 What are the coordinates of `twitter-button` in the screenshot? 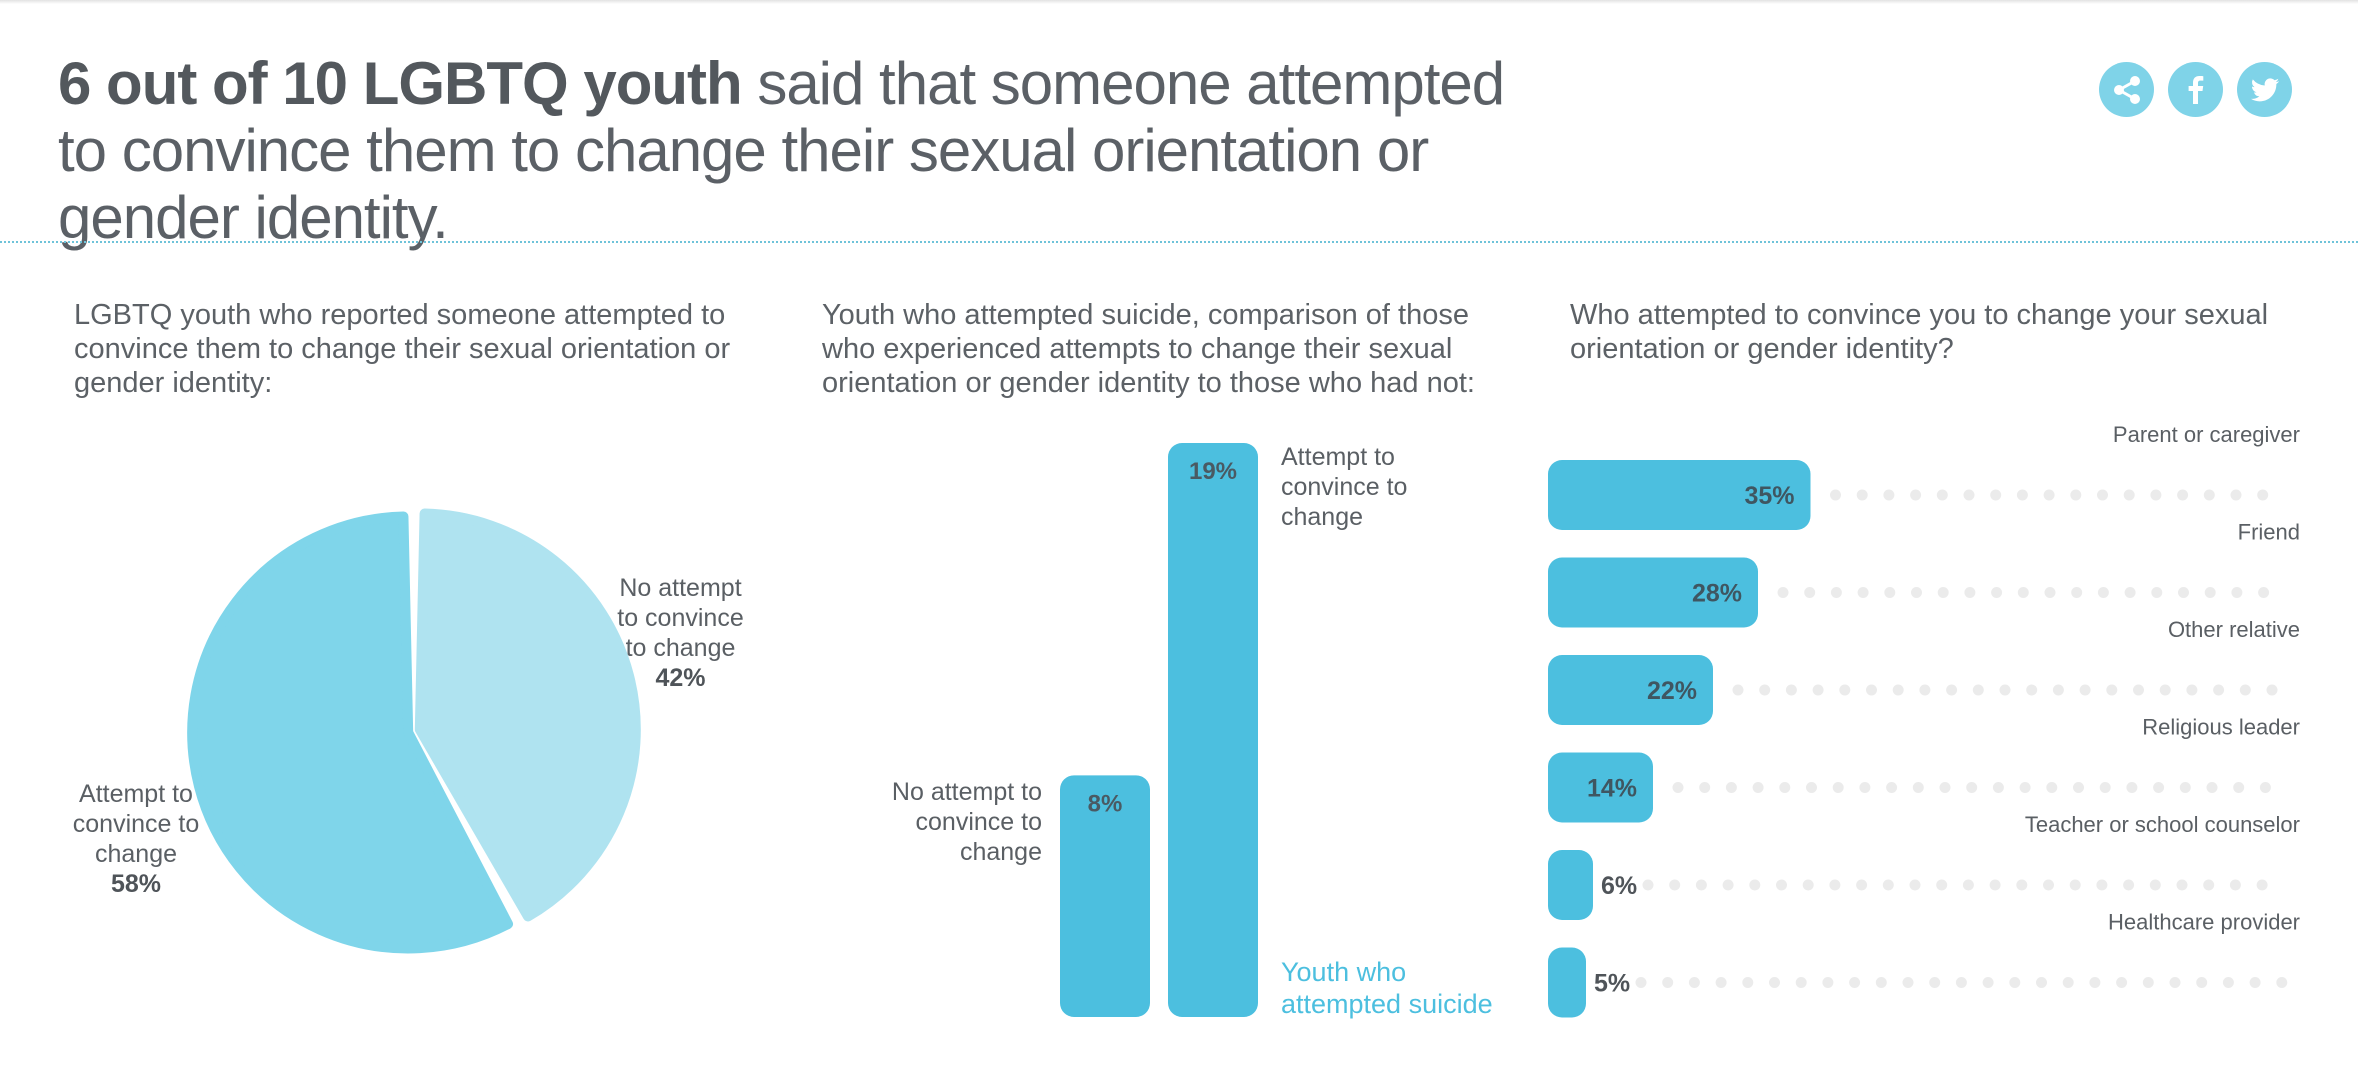 It's located at (2264, 89).